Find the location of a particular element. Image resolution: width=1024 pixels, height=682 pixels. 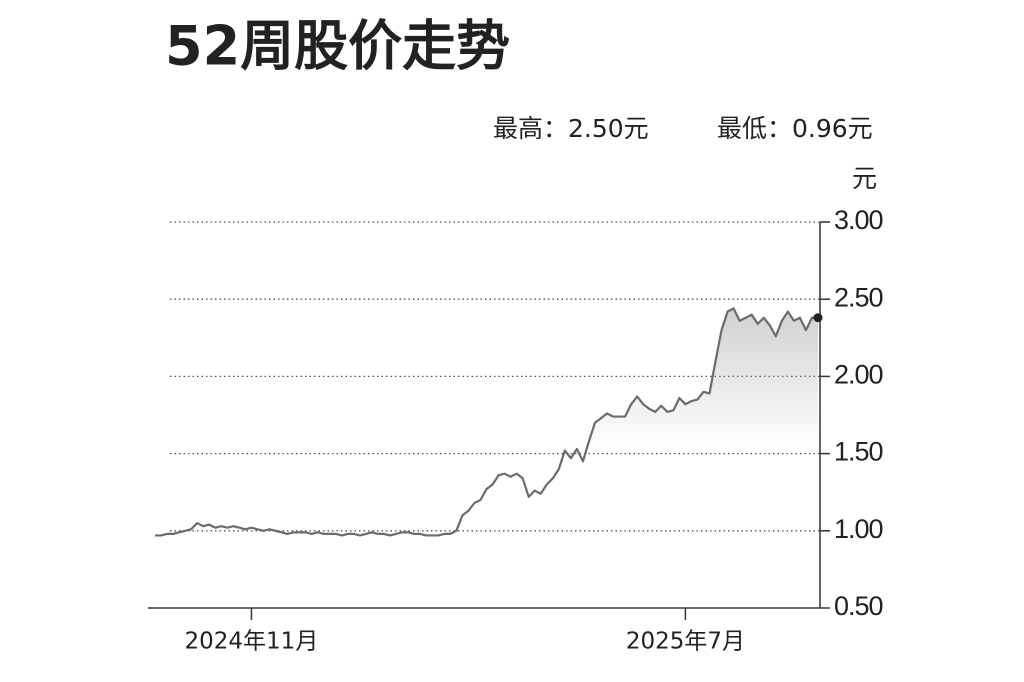

y-tick-label: 0.50 is located at coordinates (858, 606).